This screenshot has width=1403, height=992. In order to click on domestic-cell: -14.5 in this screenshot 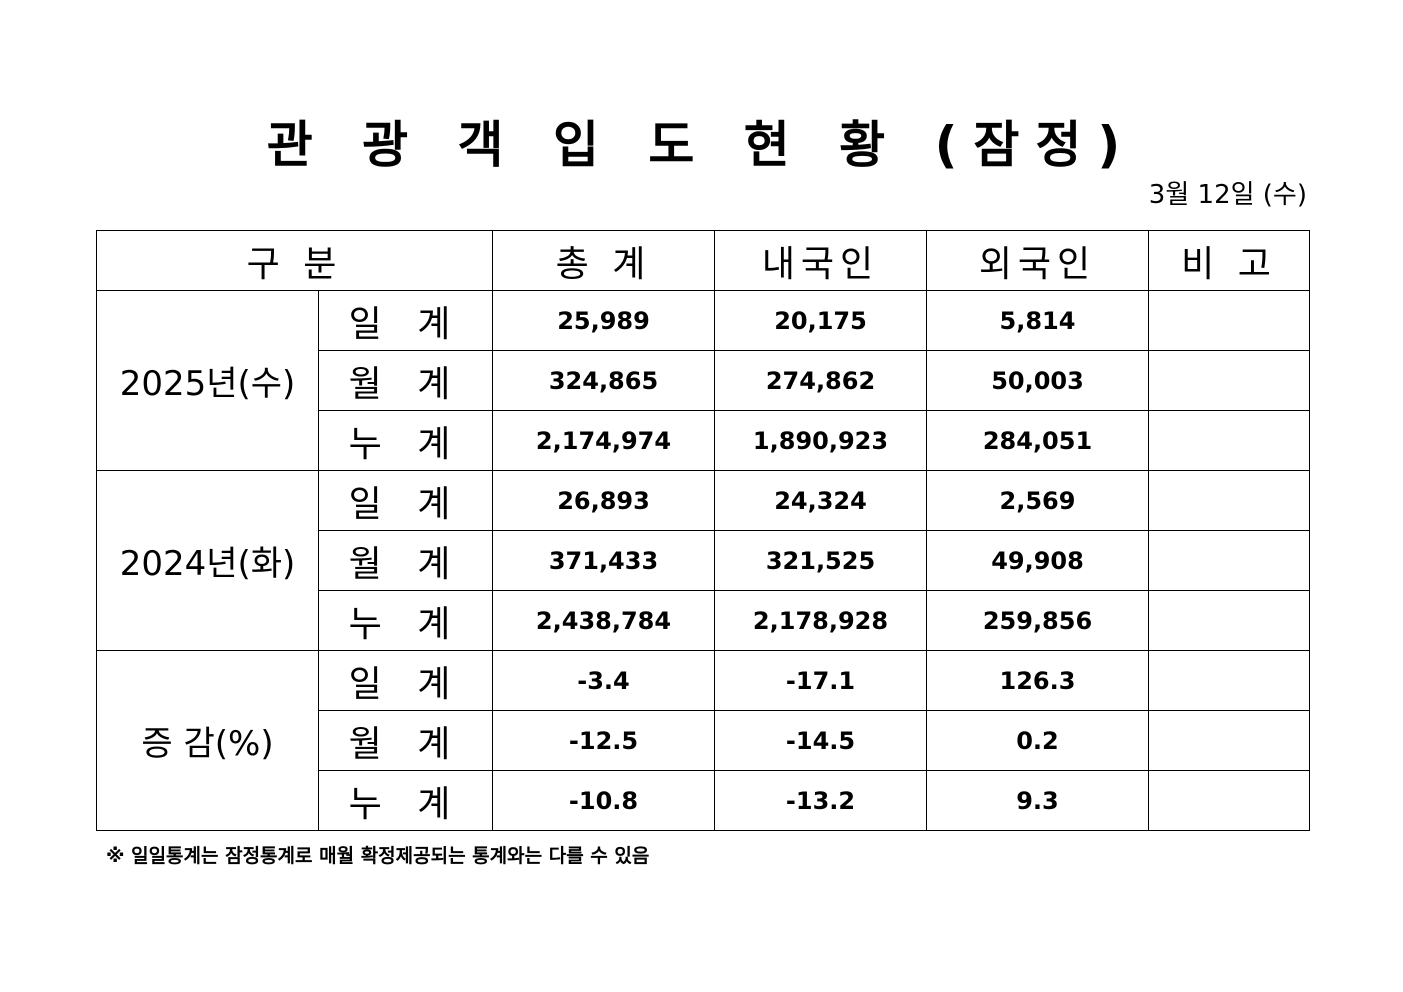, I will do `click(820, 740)`.